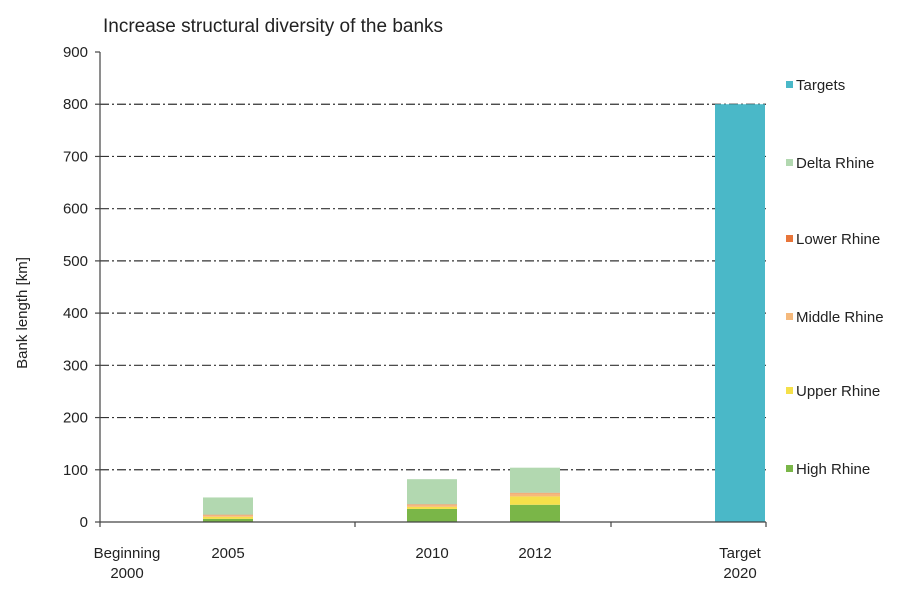 This screenshot has height=590, width=915. I want to click on legend-label-middle-rhine: Middle Rhine, so click(840, 317).